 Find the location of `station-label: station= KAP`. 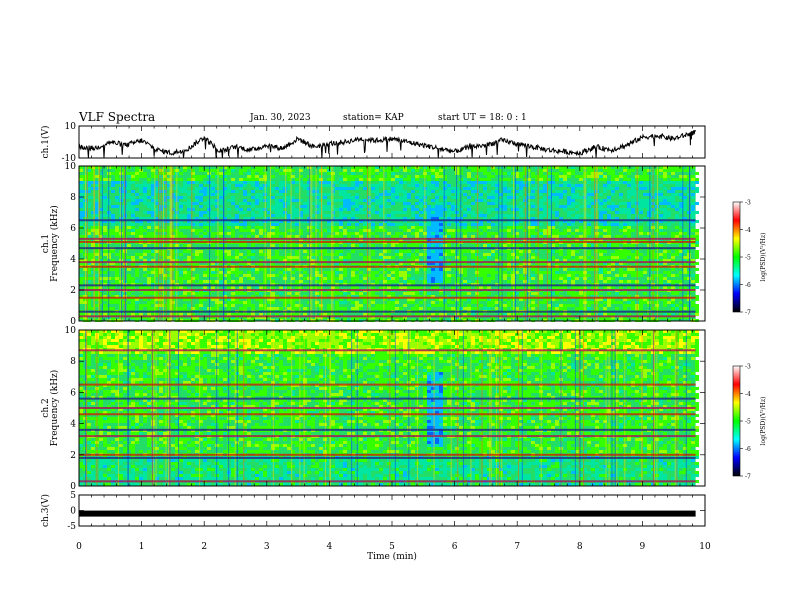

station-label: station= KAP is located at coordinates (373, 118).